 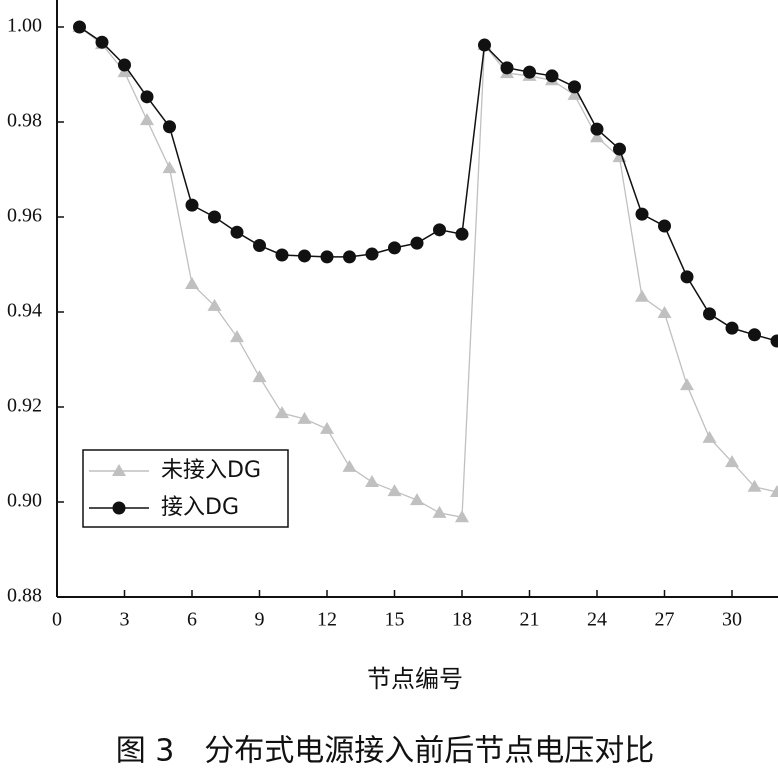 What do you see at coordinates (597, 620) in the screenshot?
I see `x-tick-label: 24` at bounding box center [597, 620].